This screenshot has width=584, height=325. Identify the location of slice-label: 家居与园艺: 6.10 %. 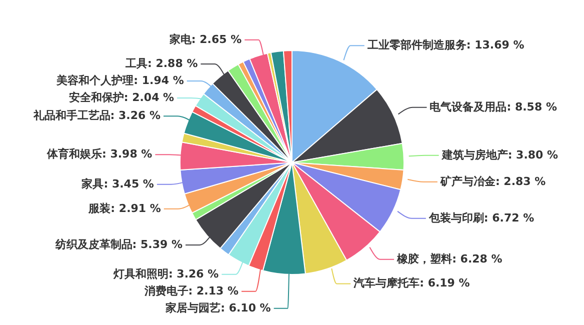
(217, 307).